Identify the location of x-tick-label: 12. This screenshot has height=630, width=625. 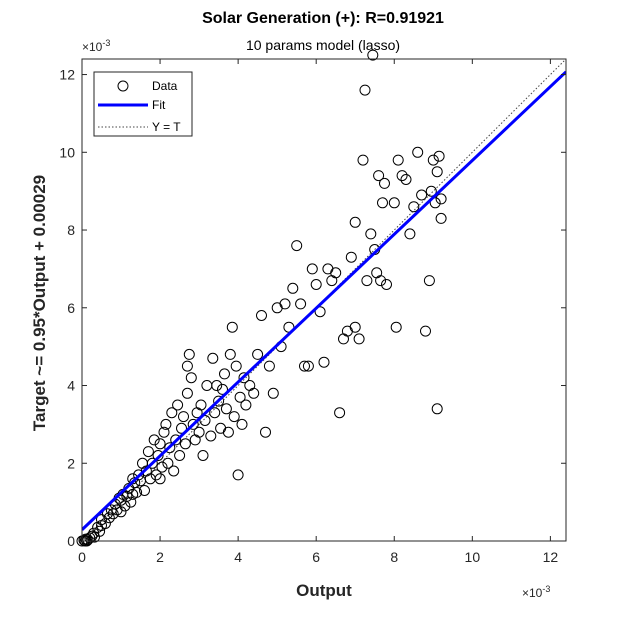
(551, 557).